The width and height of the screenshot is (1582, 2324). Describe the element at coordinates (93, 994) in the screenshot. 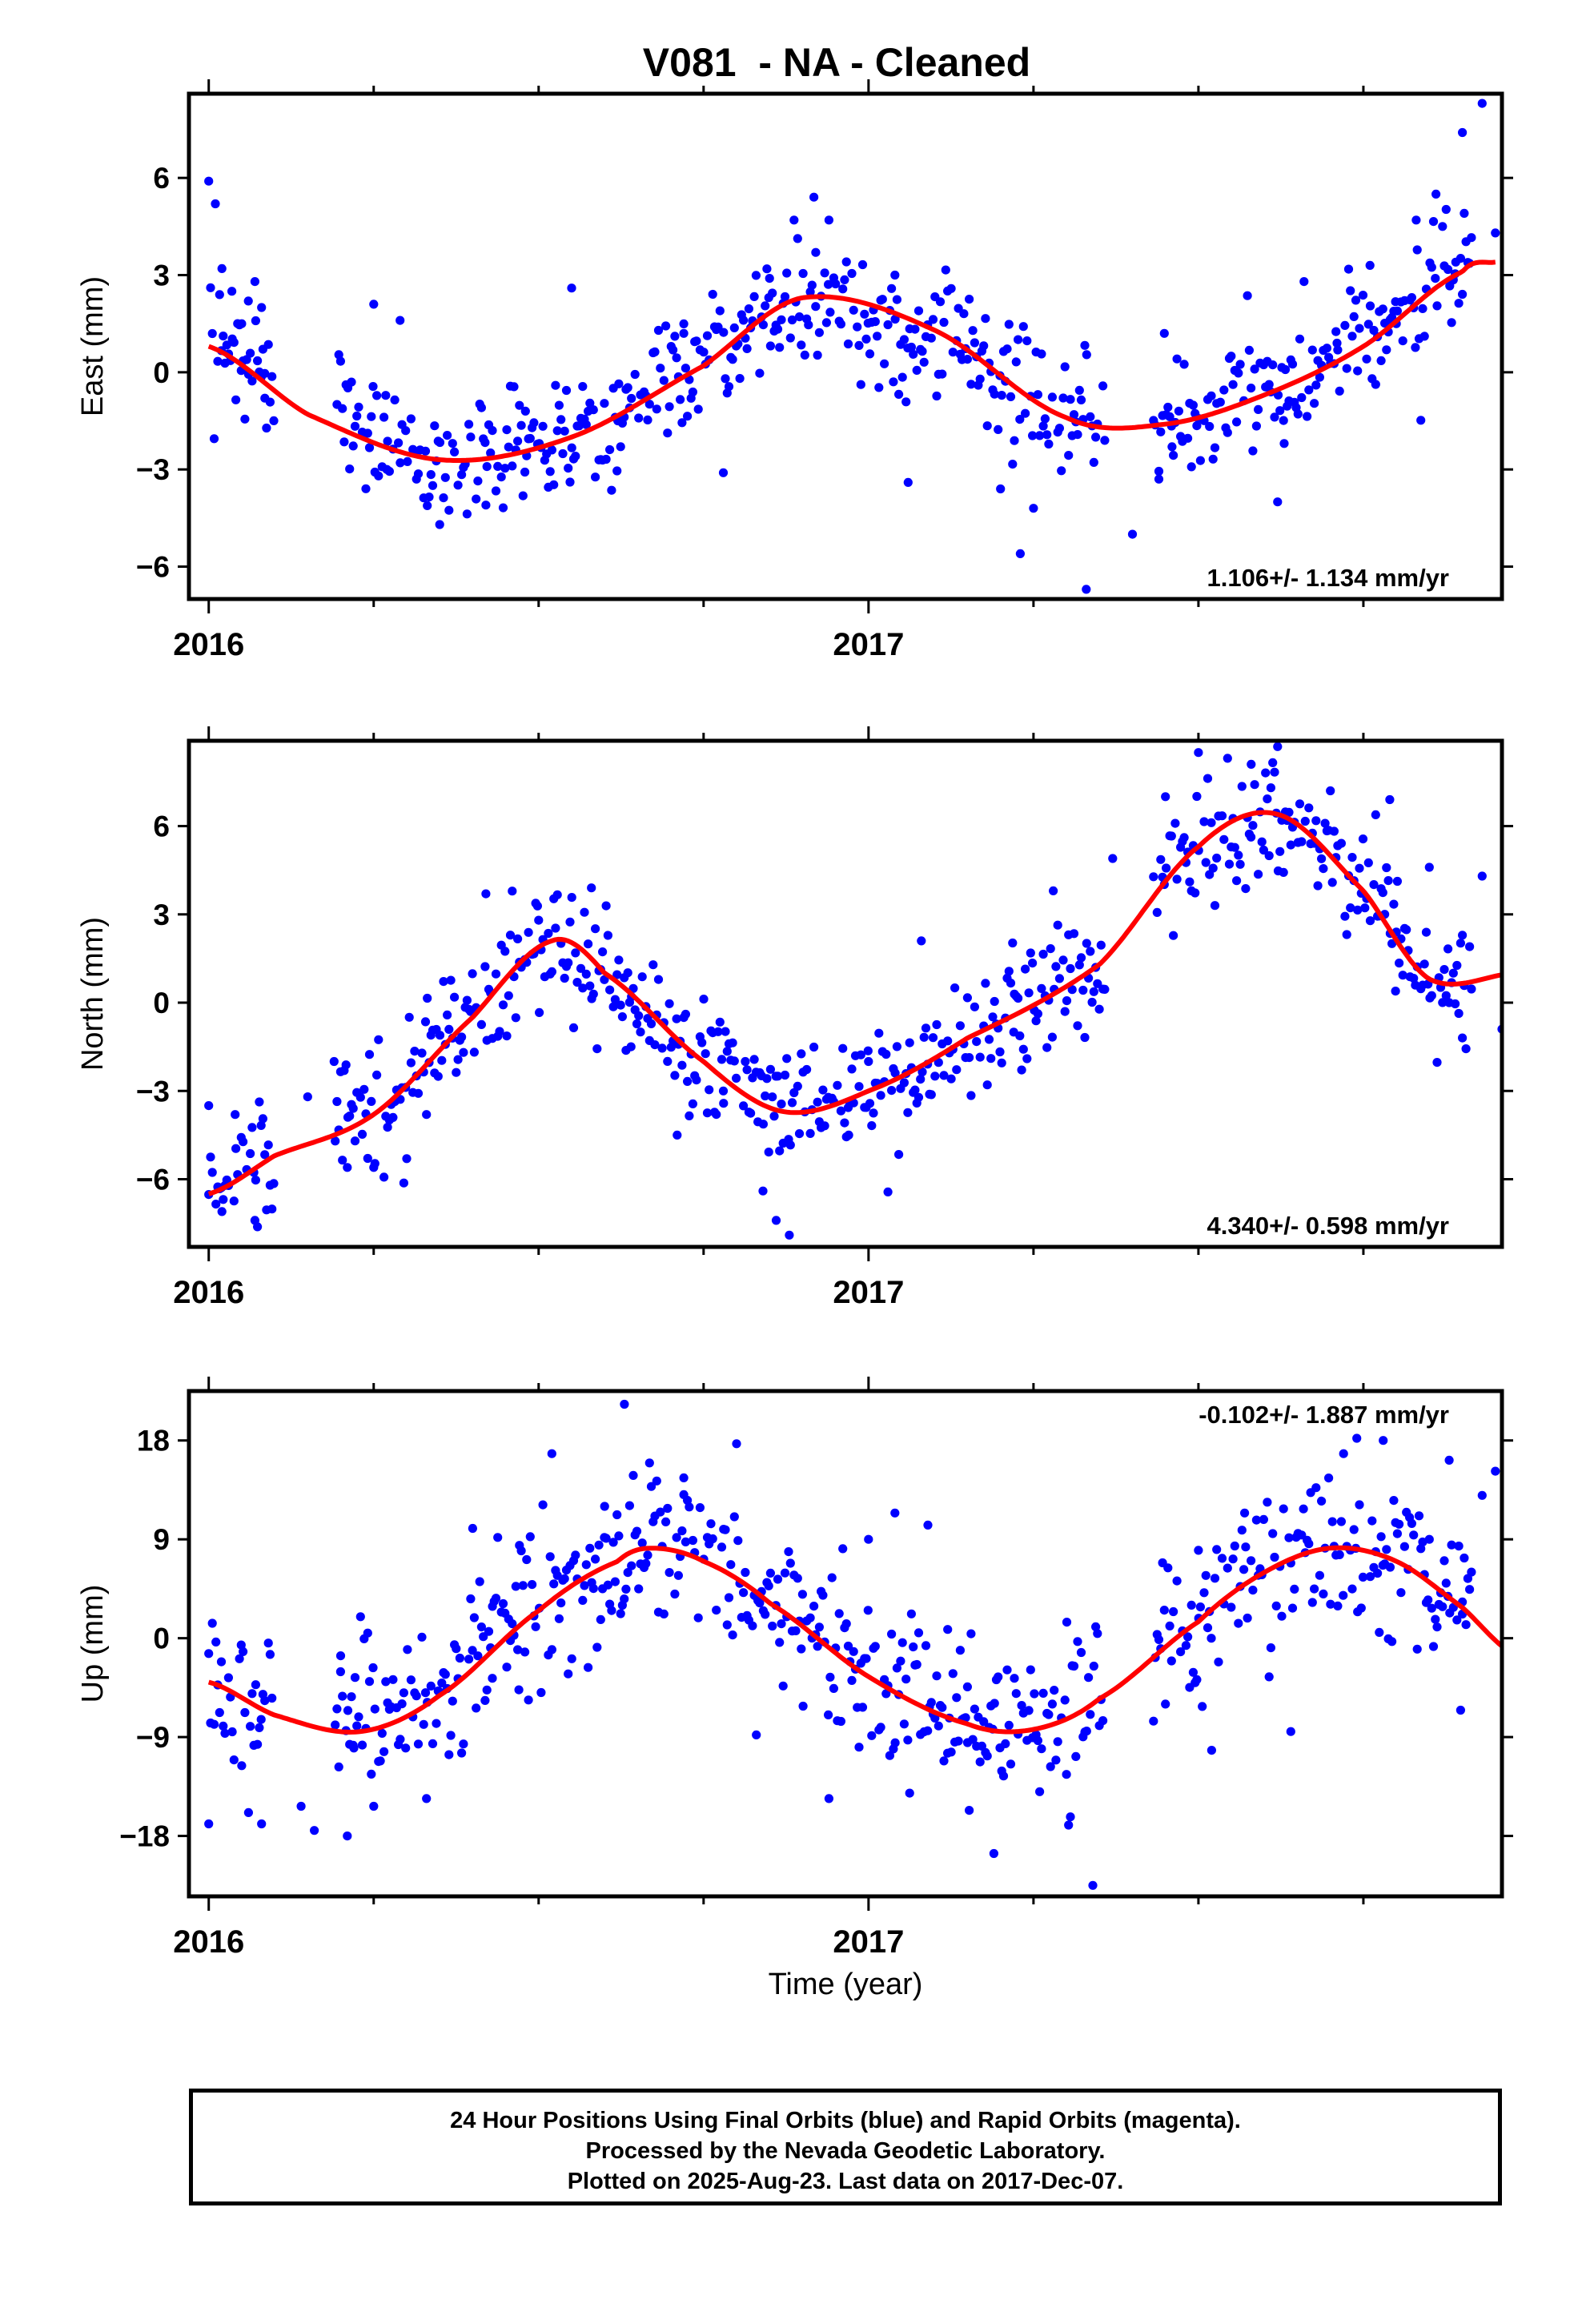

I see `y-axis-label: North (mm)` at that location.